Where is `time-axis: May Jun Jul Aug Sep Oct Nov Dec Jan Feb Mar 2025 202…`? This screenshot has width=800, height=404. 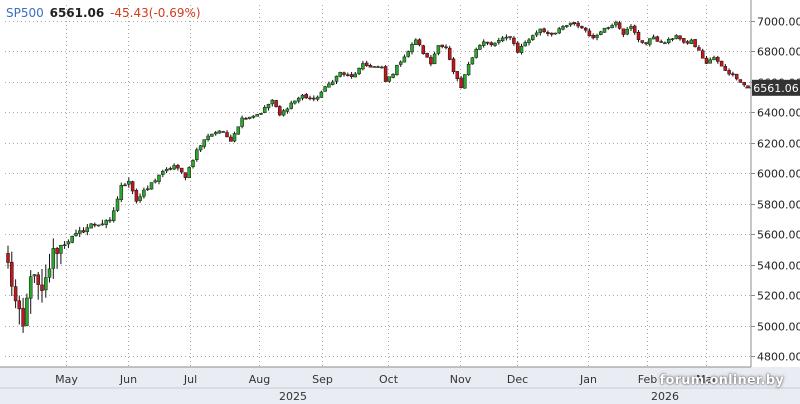 time-axis: May Jun Jul Aug Sep Oct Nov Dec Jan Feb Mar 2025 202… is located at coordinates (386, 388).